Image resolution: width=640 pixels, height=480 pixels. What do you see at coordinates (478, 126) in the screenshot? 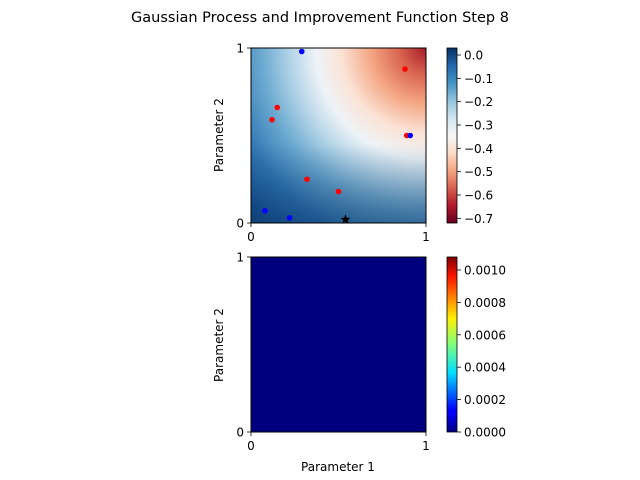
I see `top-colorbar-tick-label: −0.3` at bounding box center [478, 126].